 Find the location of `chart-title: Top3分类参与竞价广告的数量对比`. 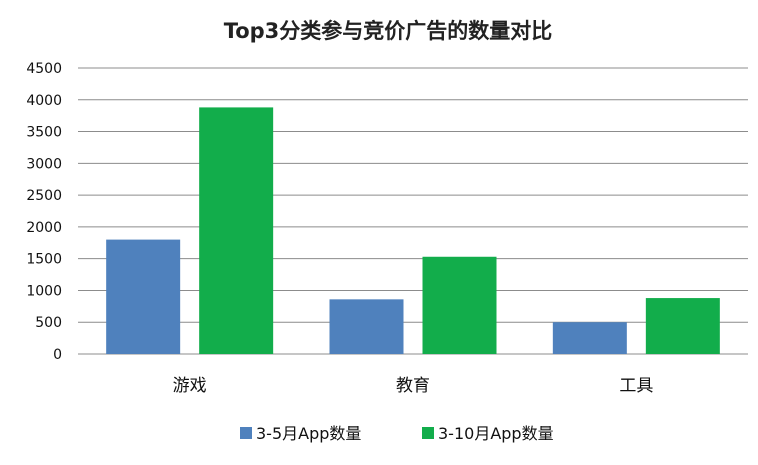

chart-title: Top3分类参与竞价广告的数量对比 is located at coordinates (388, 31).